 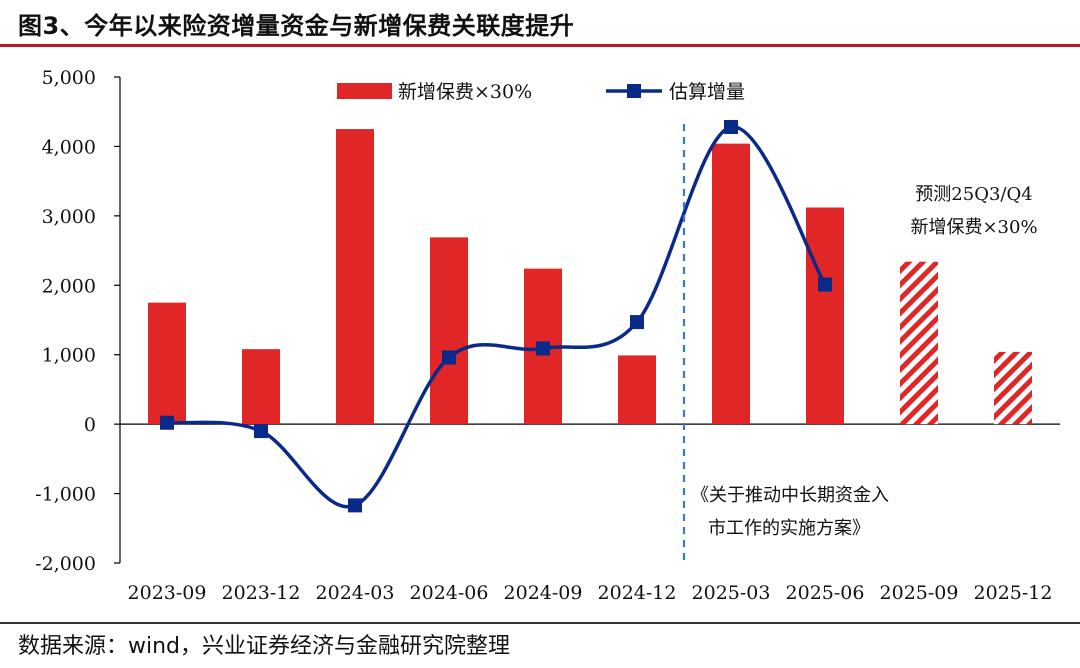 What do you see at coordinates (790, 495) in the screenshot?
I see `policy-label: 《关于推动中长期资金入` at bounding box center [790, 495].